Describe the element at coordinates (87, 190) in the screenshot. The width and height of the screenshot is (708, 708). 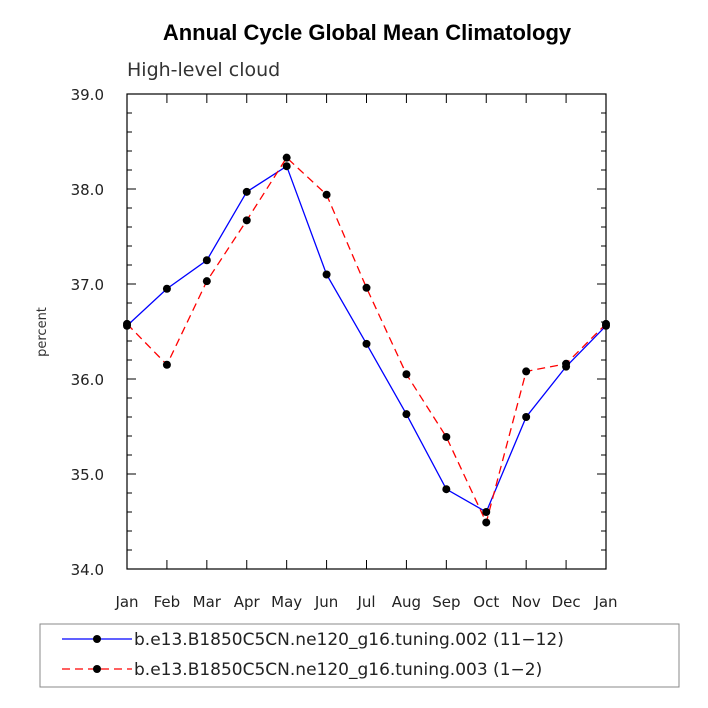
I see `y-tick-label: 38.0` at that location.